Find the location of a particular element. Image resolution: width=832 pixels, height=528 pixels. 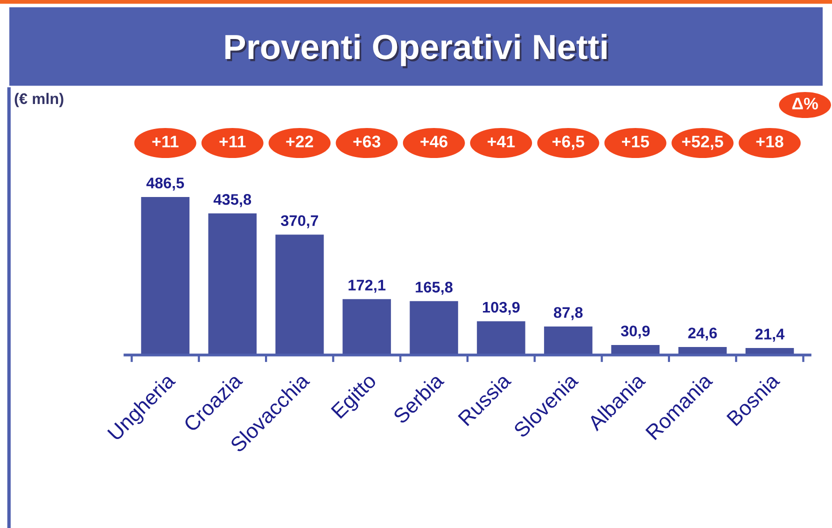

chart-title: Proventi Operativi Netti is located at coordinates (417, 52).